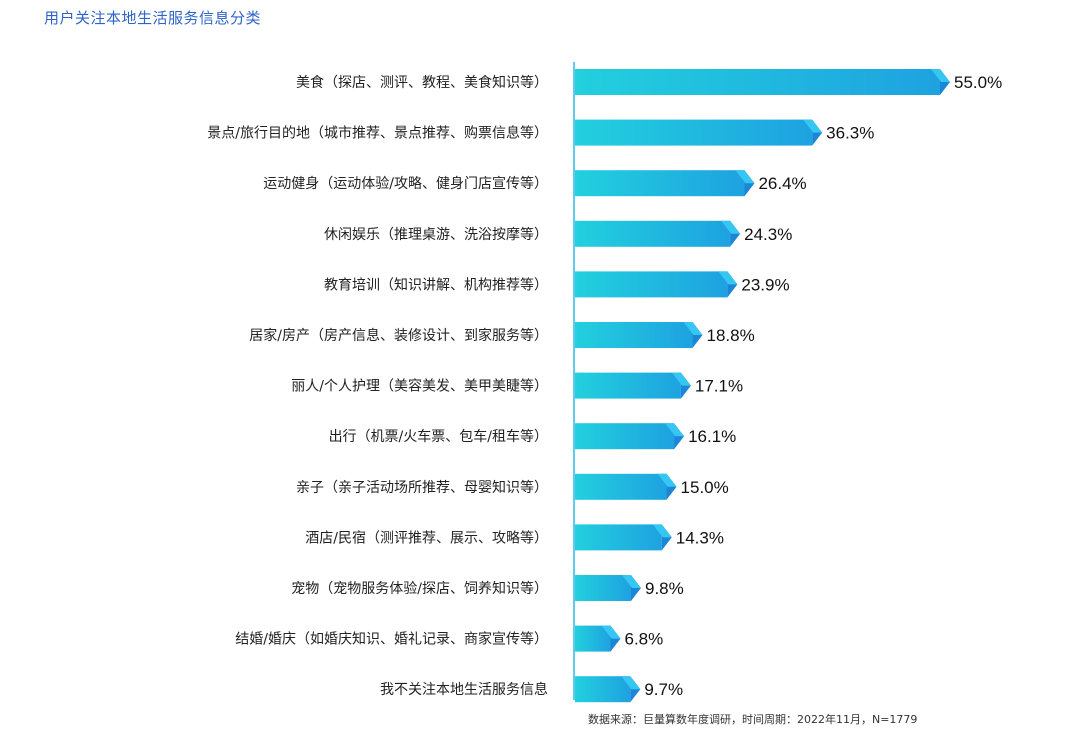 The width and height of the screenshot is (1080, 742). What do you see at coordinates (419, 588) in the screenshot?
I see `category-label: 宠物（宠物服务体验/探店、饲养知识等）` at bounding box center [419, 588].